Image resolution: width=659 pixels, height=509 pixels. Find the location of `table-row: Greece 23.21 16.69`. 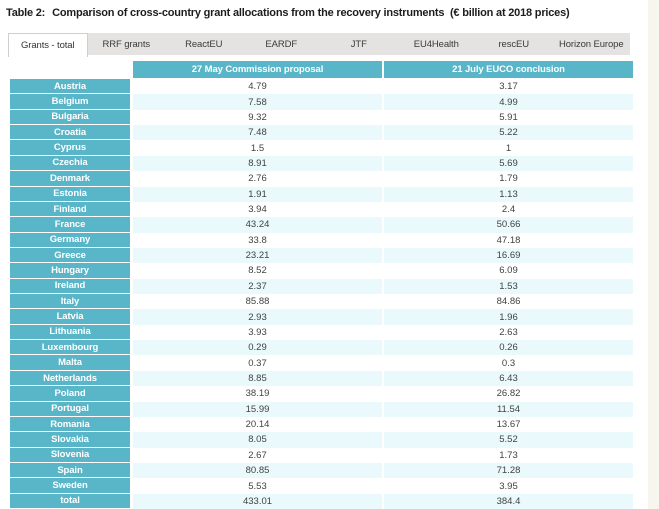

table-row: Greece 23.21 16.69 is located at coordinates (321, 255).